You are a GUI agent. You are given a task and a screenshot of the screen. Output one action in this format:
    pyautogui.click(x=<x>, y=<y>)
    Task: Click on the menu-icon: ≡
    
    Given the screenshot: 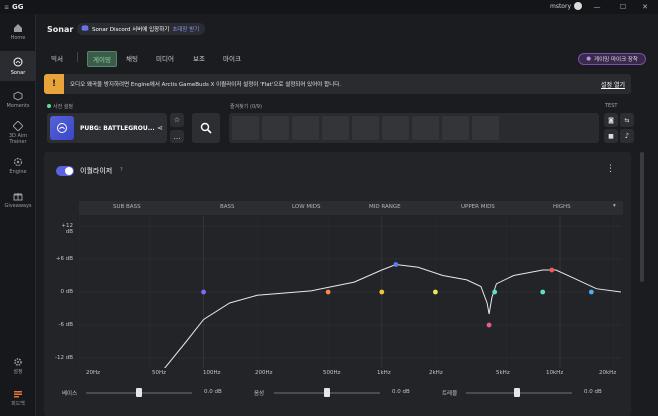 What is the action you would take?
    pyautogui.click(x=7, y=7)
    